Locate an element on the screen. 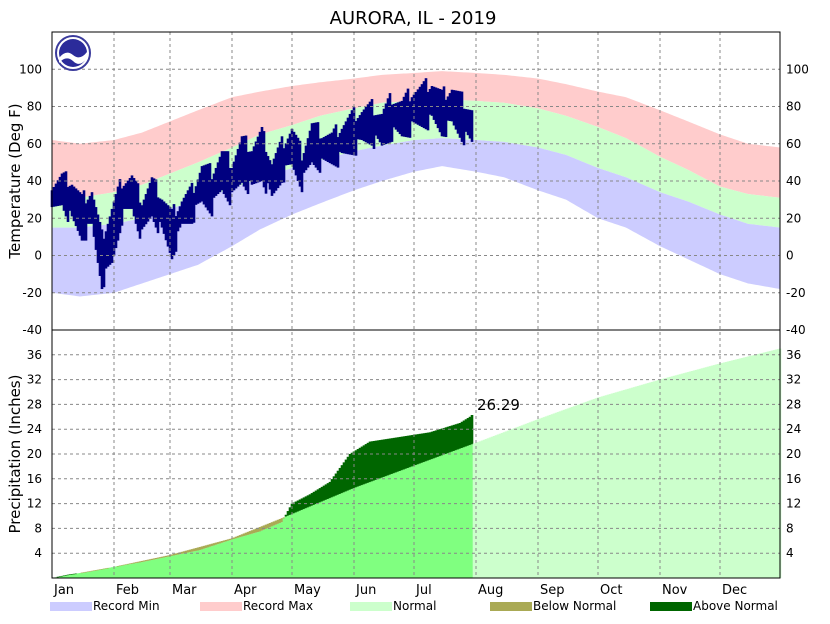 The image size is (830, 624). month-label: Mar is located at coordinates (184, 590).